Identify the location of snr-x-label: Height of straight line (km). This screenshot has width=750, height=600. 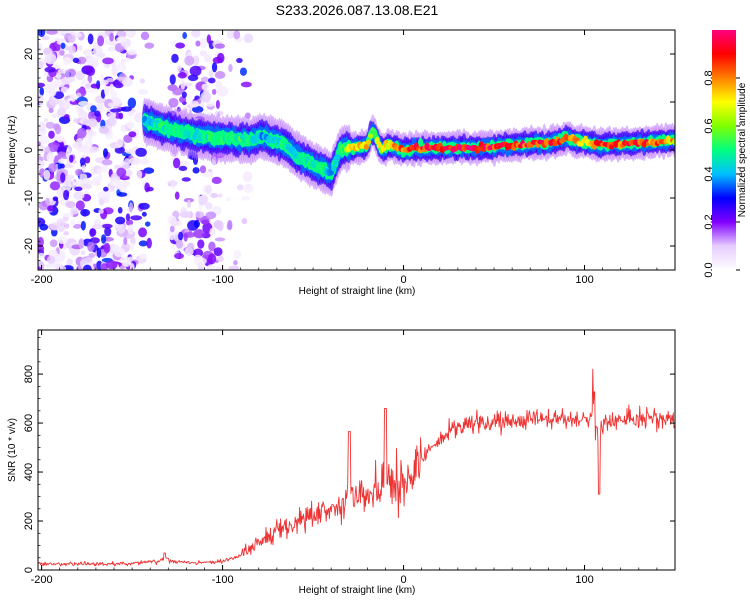
(357, 590).